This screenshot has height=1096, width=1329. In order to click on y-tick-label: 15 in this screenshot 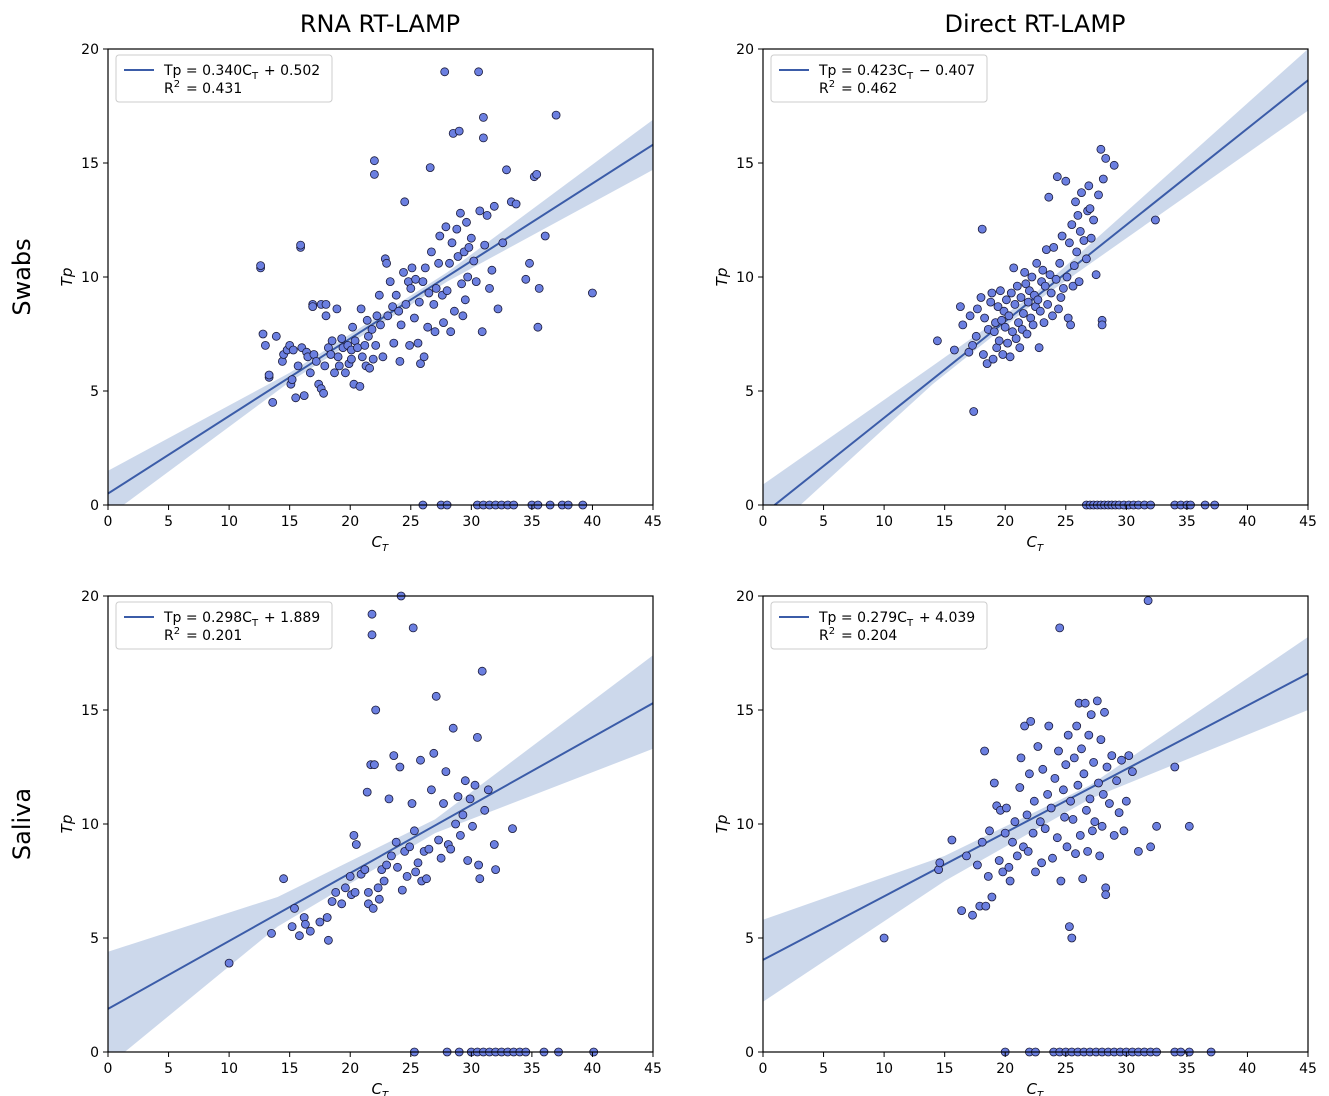, I will do `click(745, 711)`.